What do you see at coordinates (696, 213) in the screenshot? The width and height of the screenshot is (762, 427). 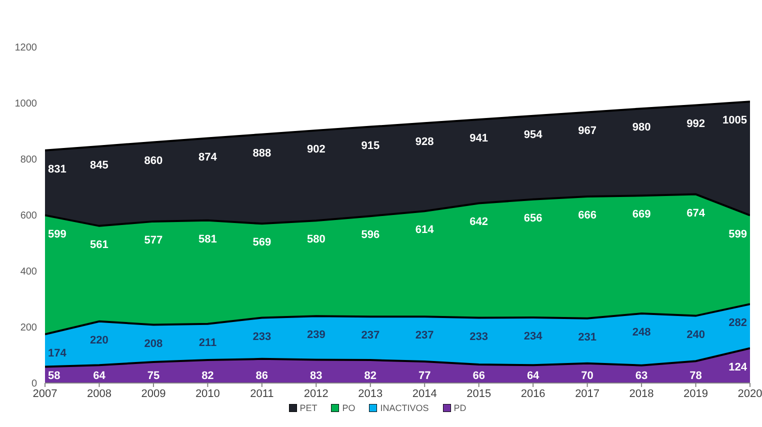 I see `data-label: 674` at bounding box center [696, 213].